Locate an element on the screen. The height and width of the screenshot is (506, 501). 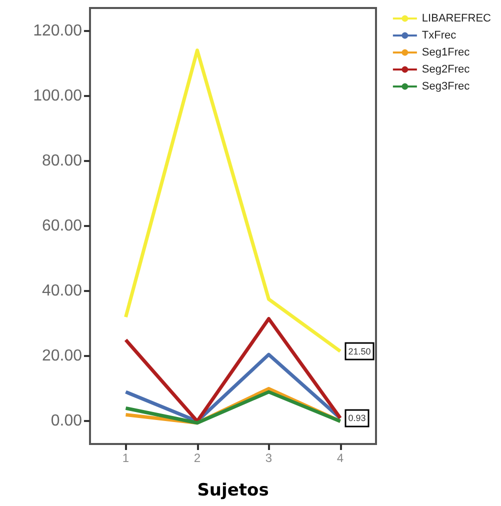
y-tick-label: 20.00 is located at coordinates (62, 356).